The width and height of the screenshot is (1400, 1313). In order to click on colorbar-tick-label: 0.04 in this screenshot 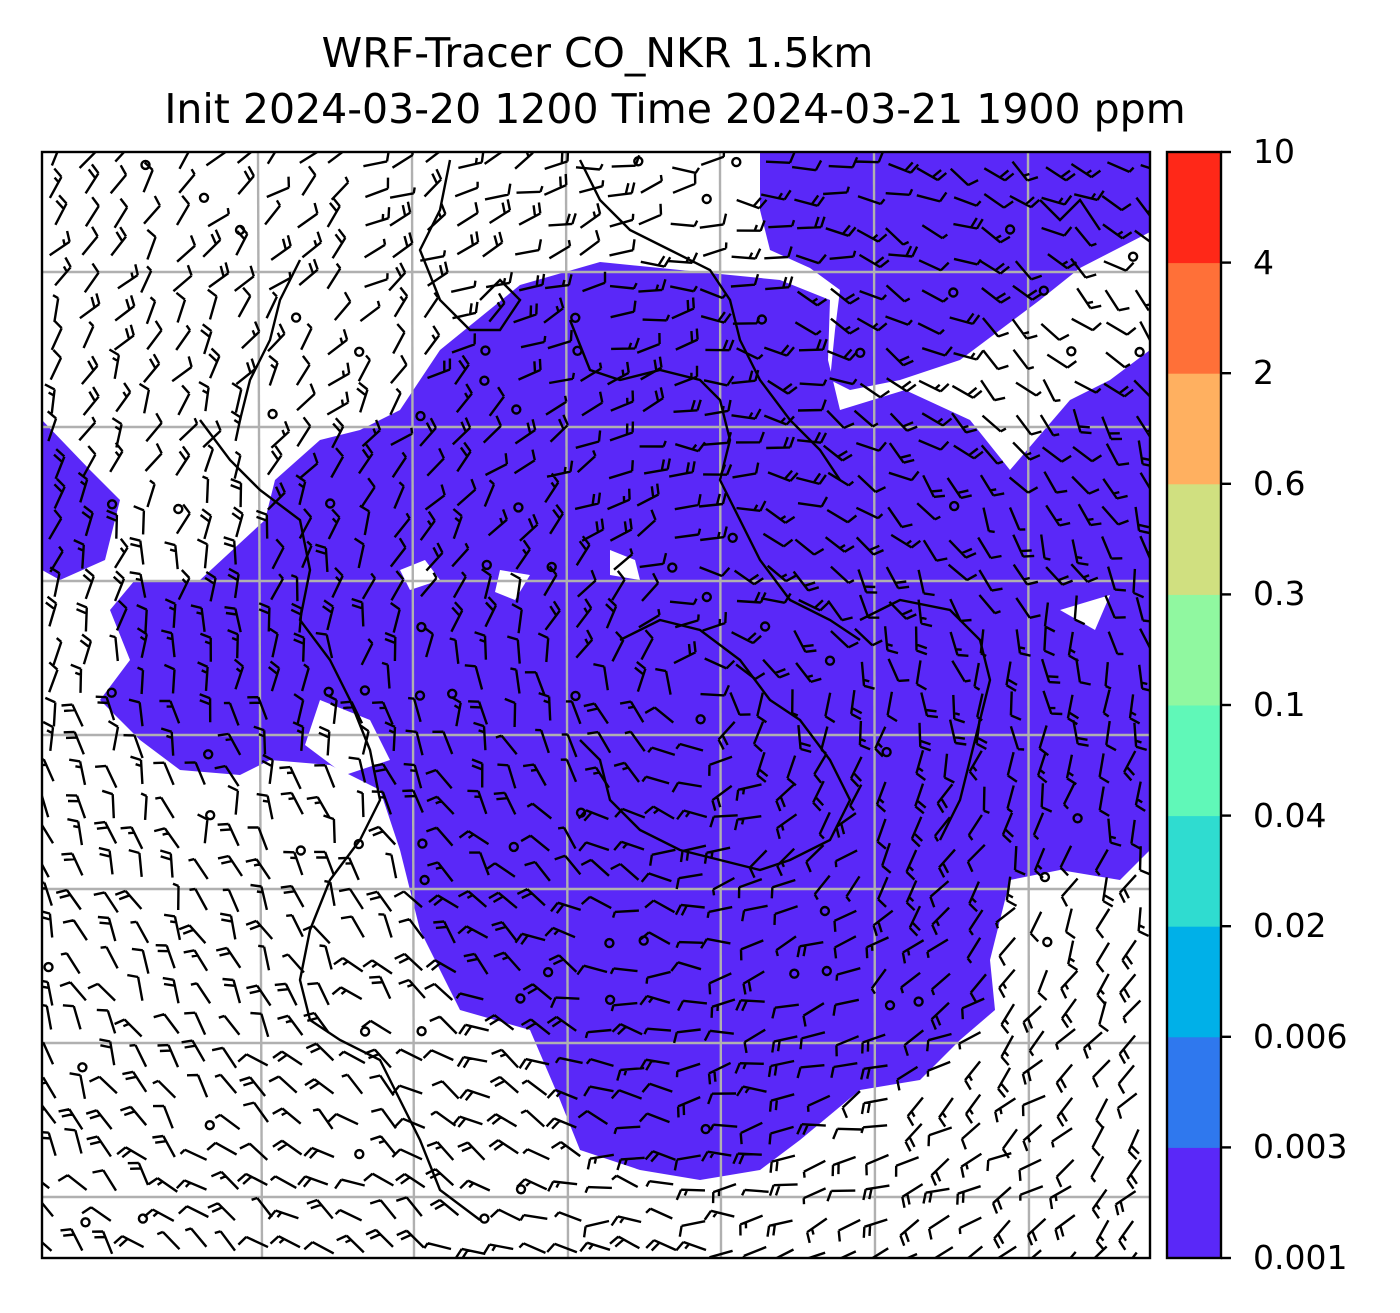, I will do `click(1290, 815)`.